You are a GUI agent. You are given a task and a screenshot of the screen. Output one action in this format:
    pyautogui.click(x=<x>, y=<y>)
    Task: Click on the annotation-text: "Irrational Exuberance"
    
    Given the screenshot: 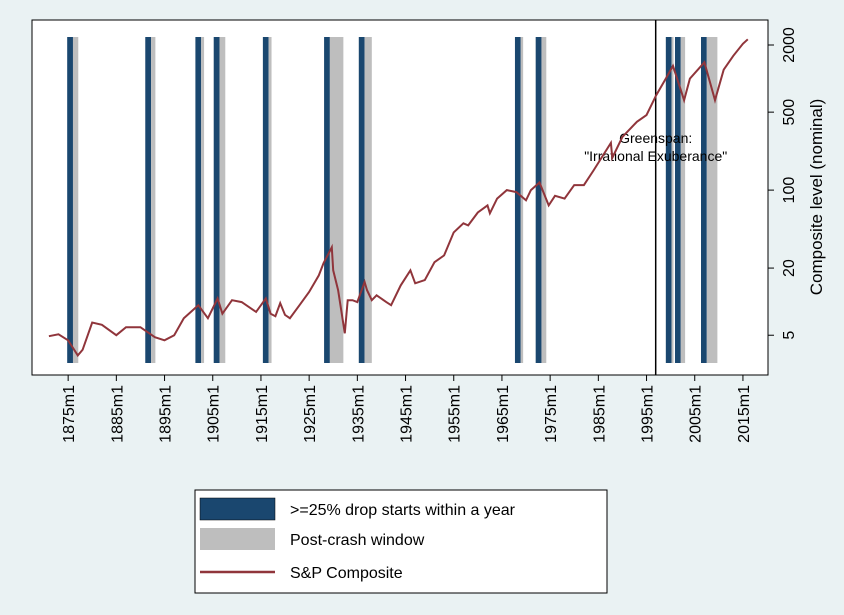 What is the action you would take?
    pyautogui.click(x=655, y=156)
    